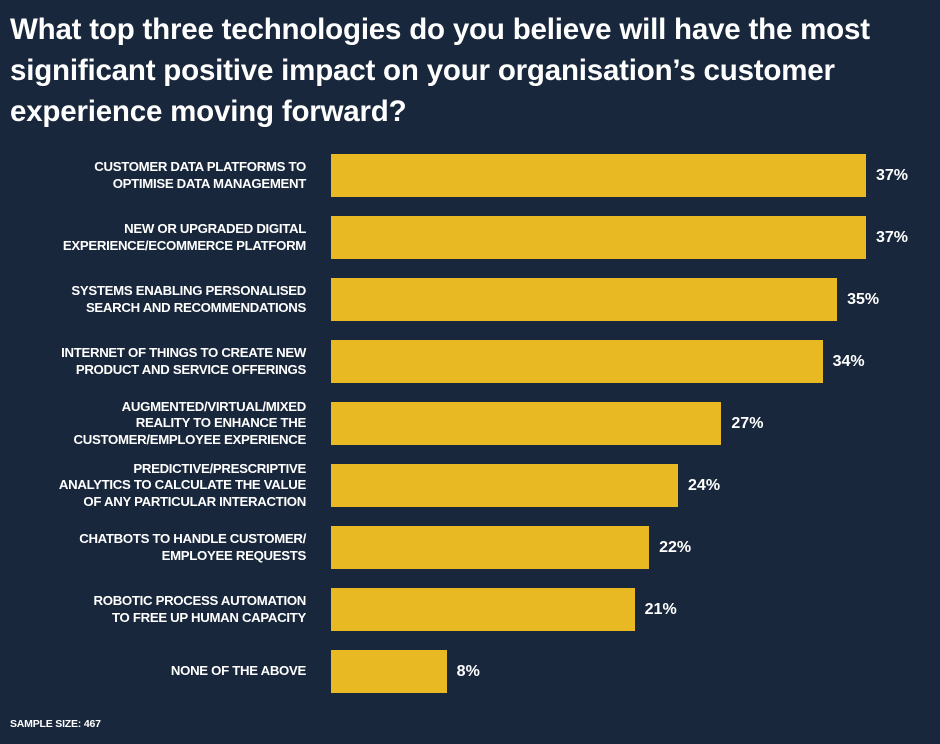  I want to click on sample-size-note: SAMPLE SIZE: 467, so click(55, 724).